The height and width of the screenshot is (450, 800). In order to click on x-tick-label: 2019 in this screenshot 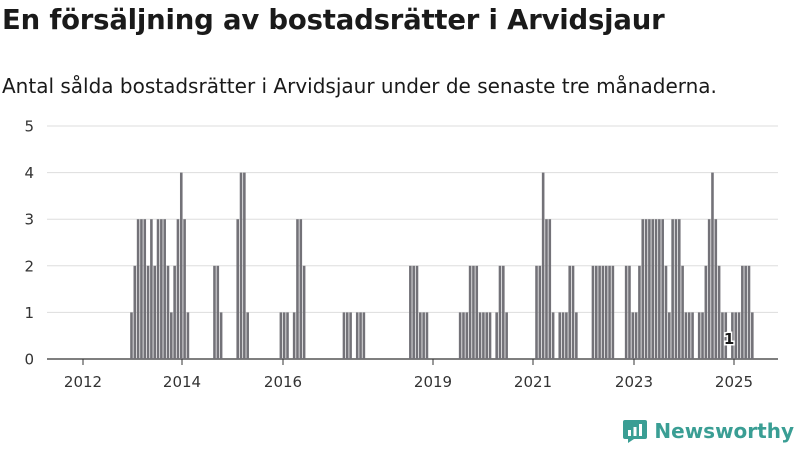, I will do `click(433, 382)`.